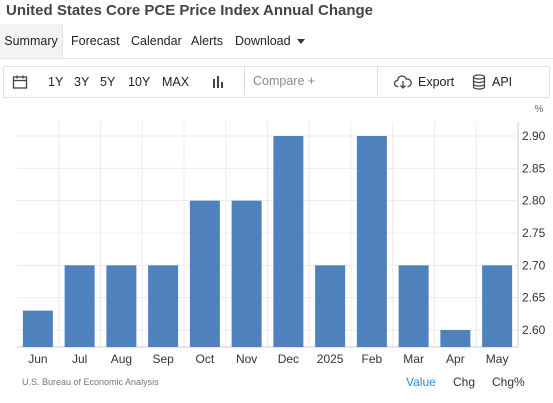  I want to click on api-button: API, so click(502, 82).